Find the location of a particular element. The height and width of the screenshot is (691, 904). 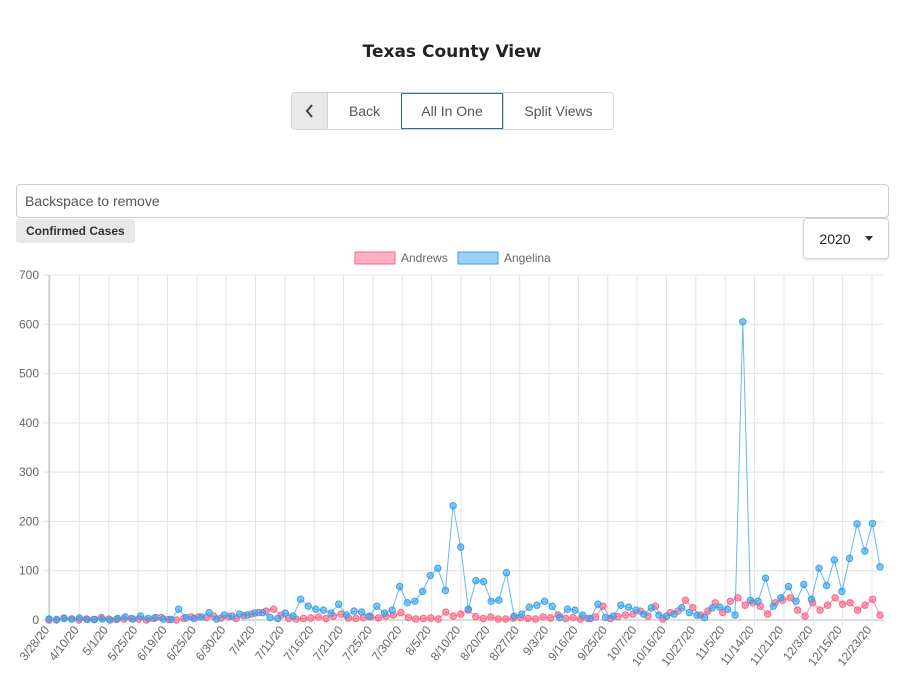

x-tick-label-0: 3/28/20 is located at coordinates (35, 643).